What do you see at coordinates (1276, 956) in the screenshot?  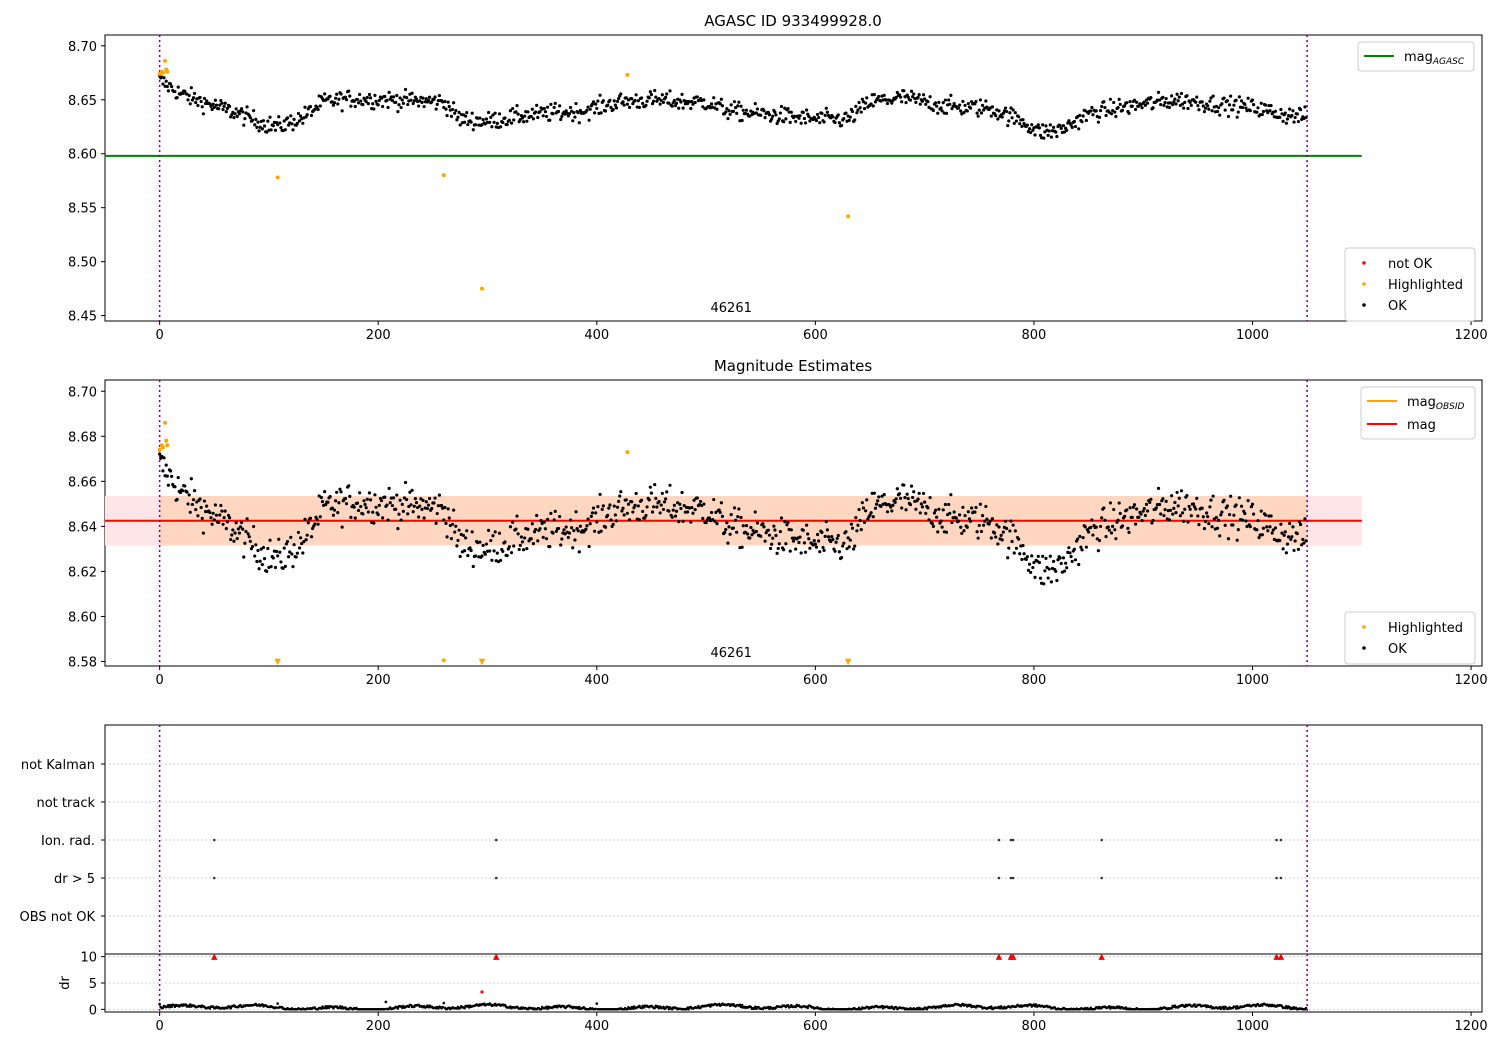 I see `dr-clipped-marker` at bounding box center [1276, 956].